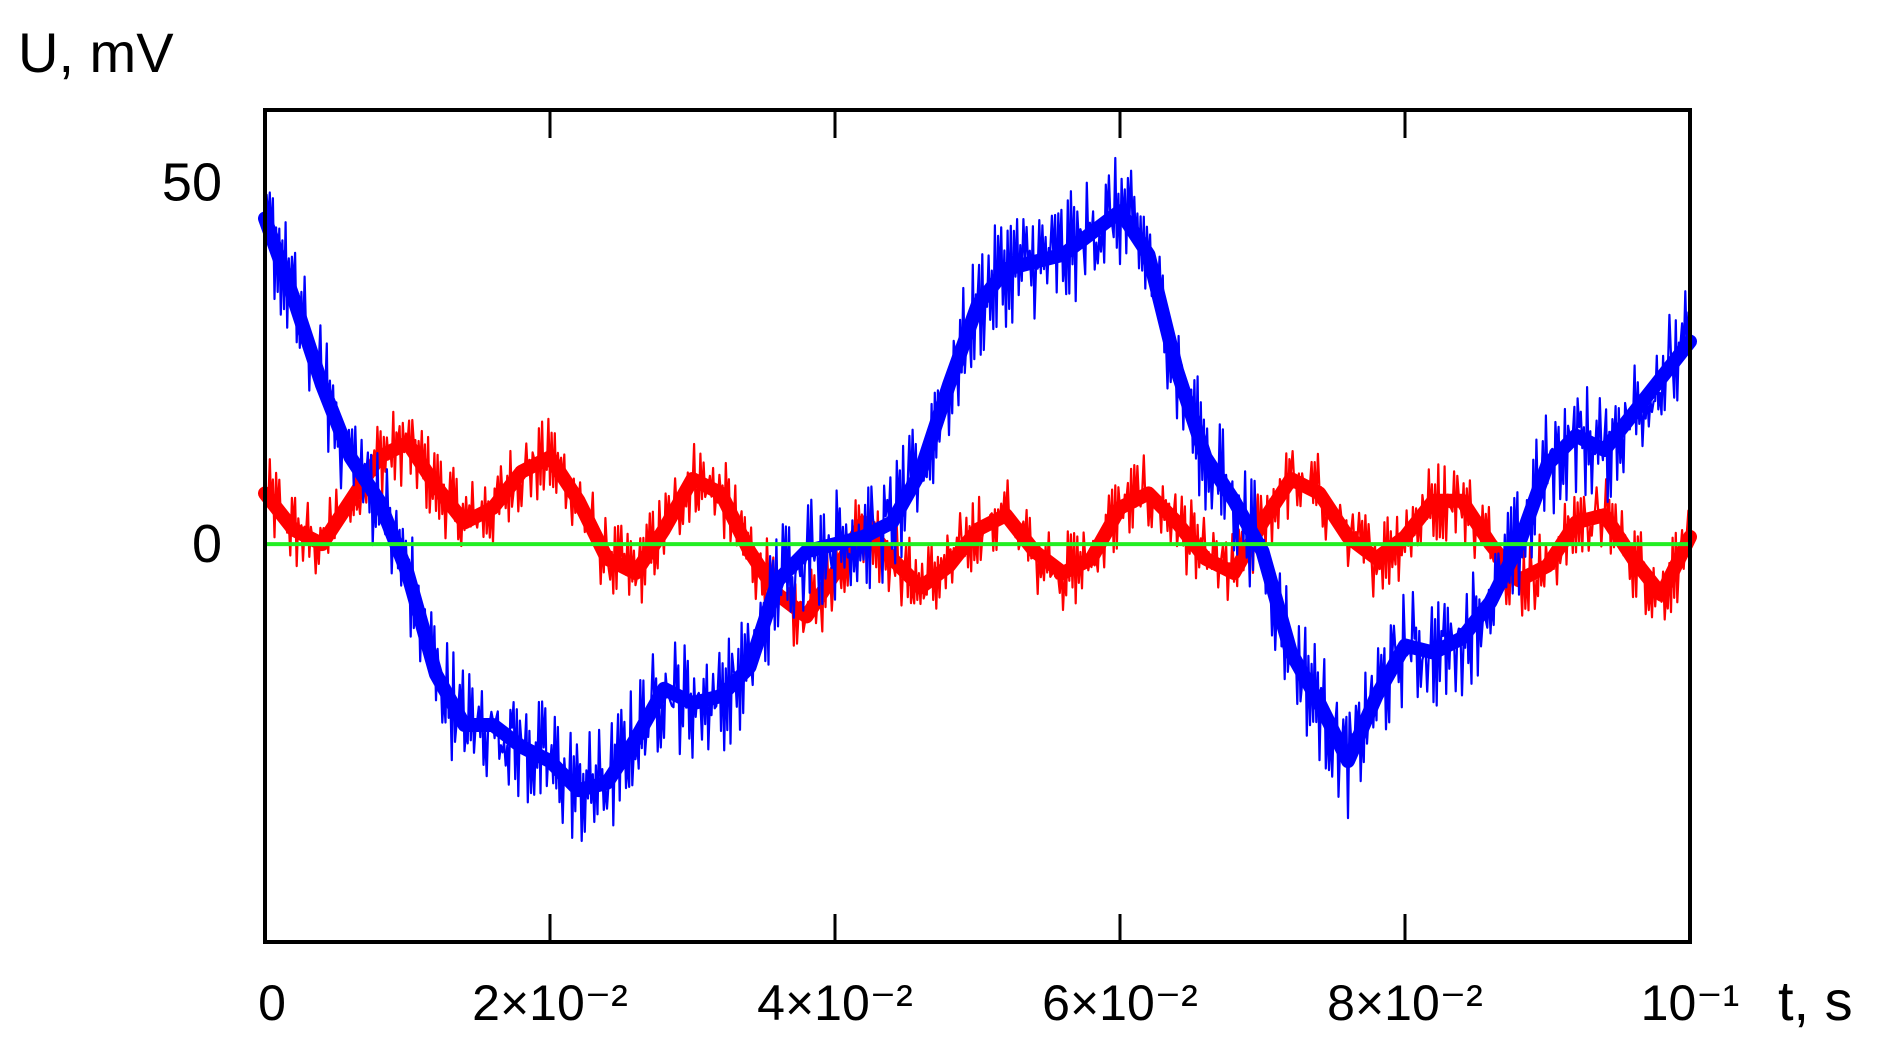 The width and height of the screenshot is (1886, 1057). Describe the element at coordinates (977, 529) in the screenshot. I see `series-0-line` at that location.